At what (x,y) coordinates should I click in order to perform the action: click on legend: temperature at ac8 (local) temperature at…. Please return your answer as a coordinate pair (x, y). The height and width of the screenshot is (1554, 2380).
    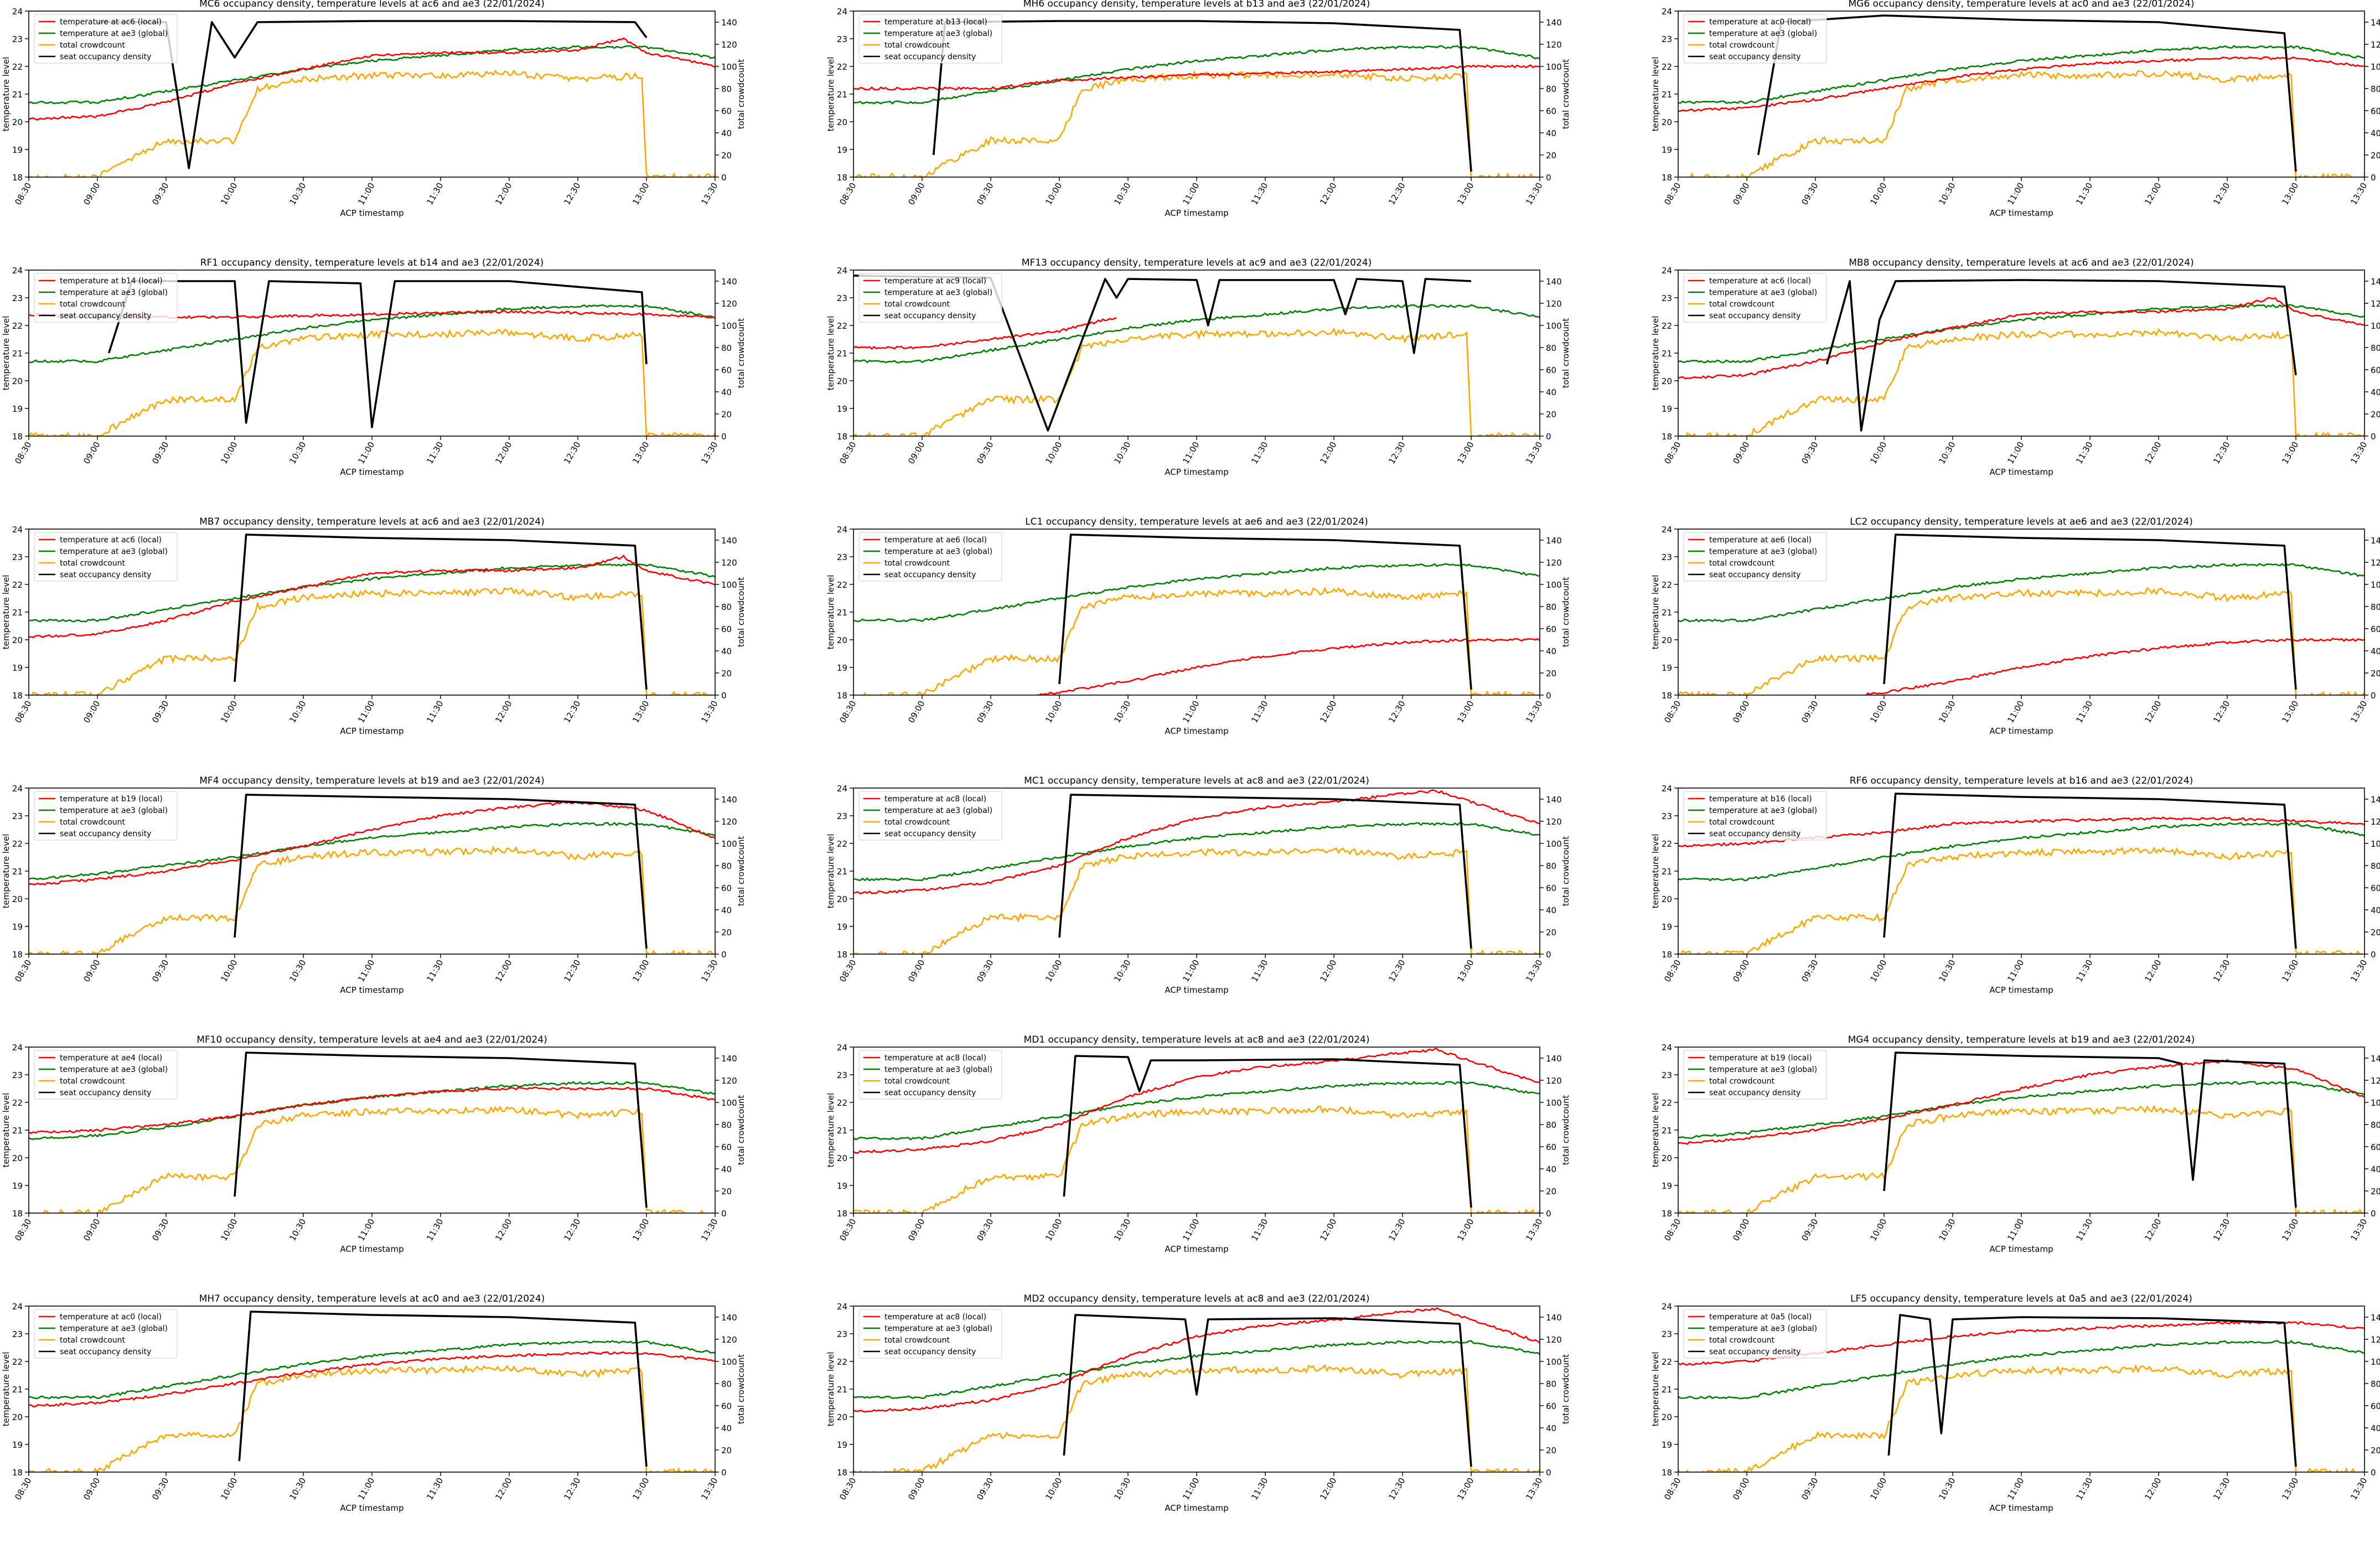
    Looking at the image, I should click on (930, 816).